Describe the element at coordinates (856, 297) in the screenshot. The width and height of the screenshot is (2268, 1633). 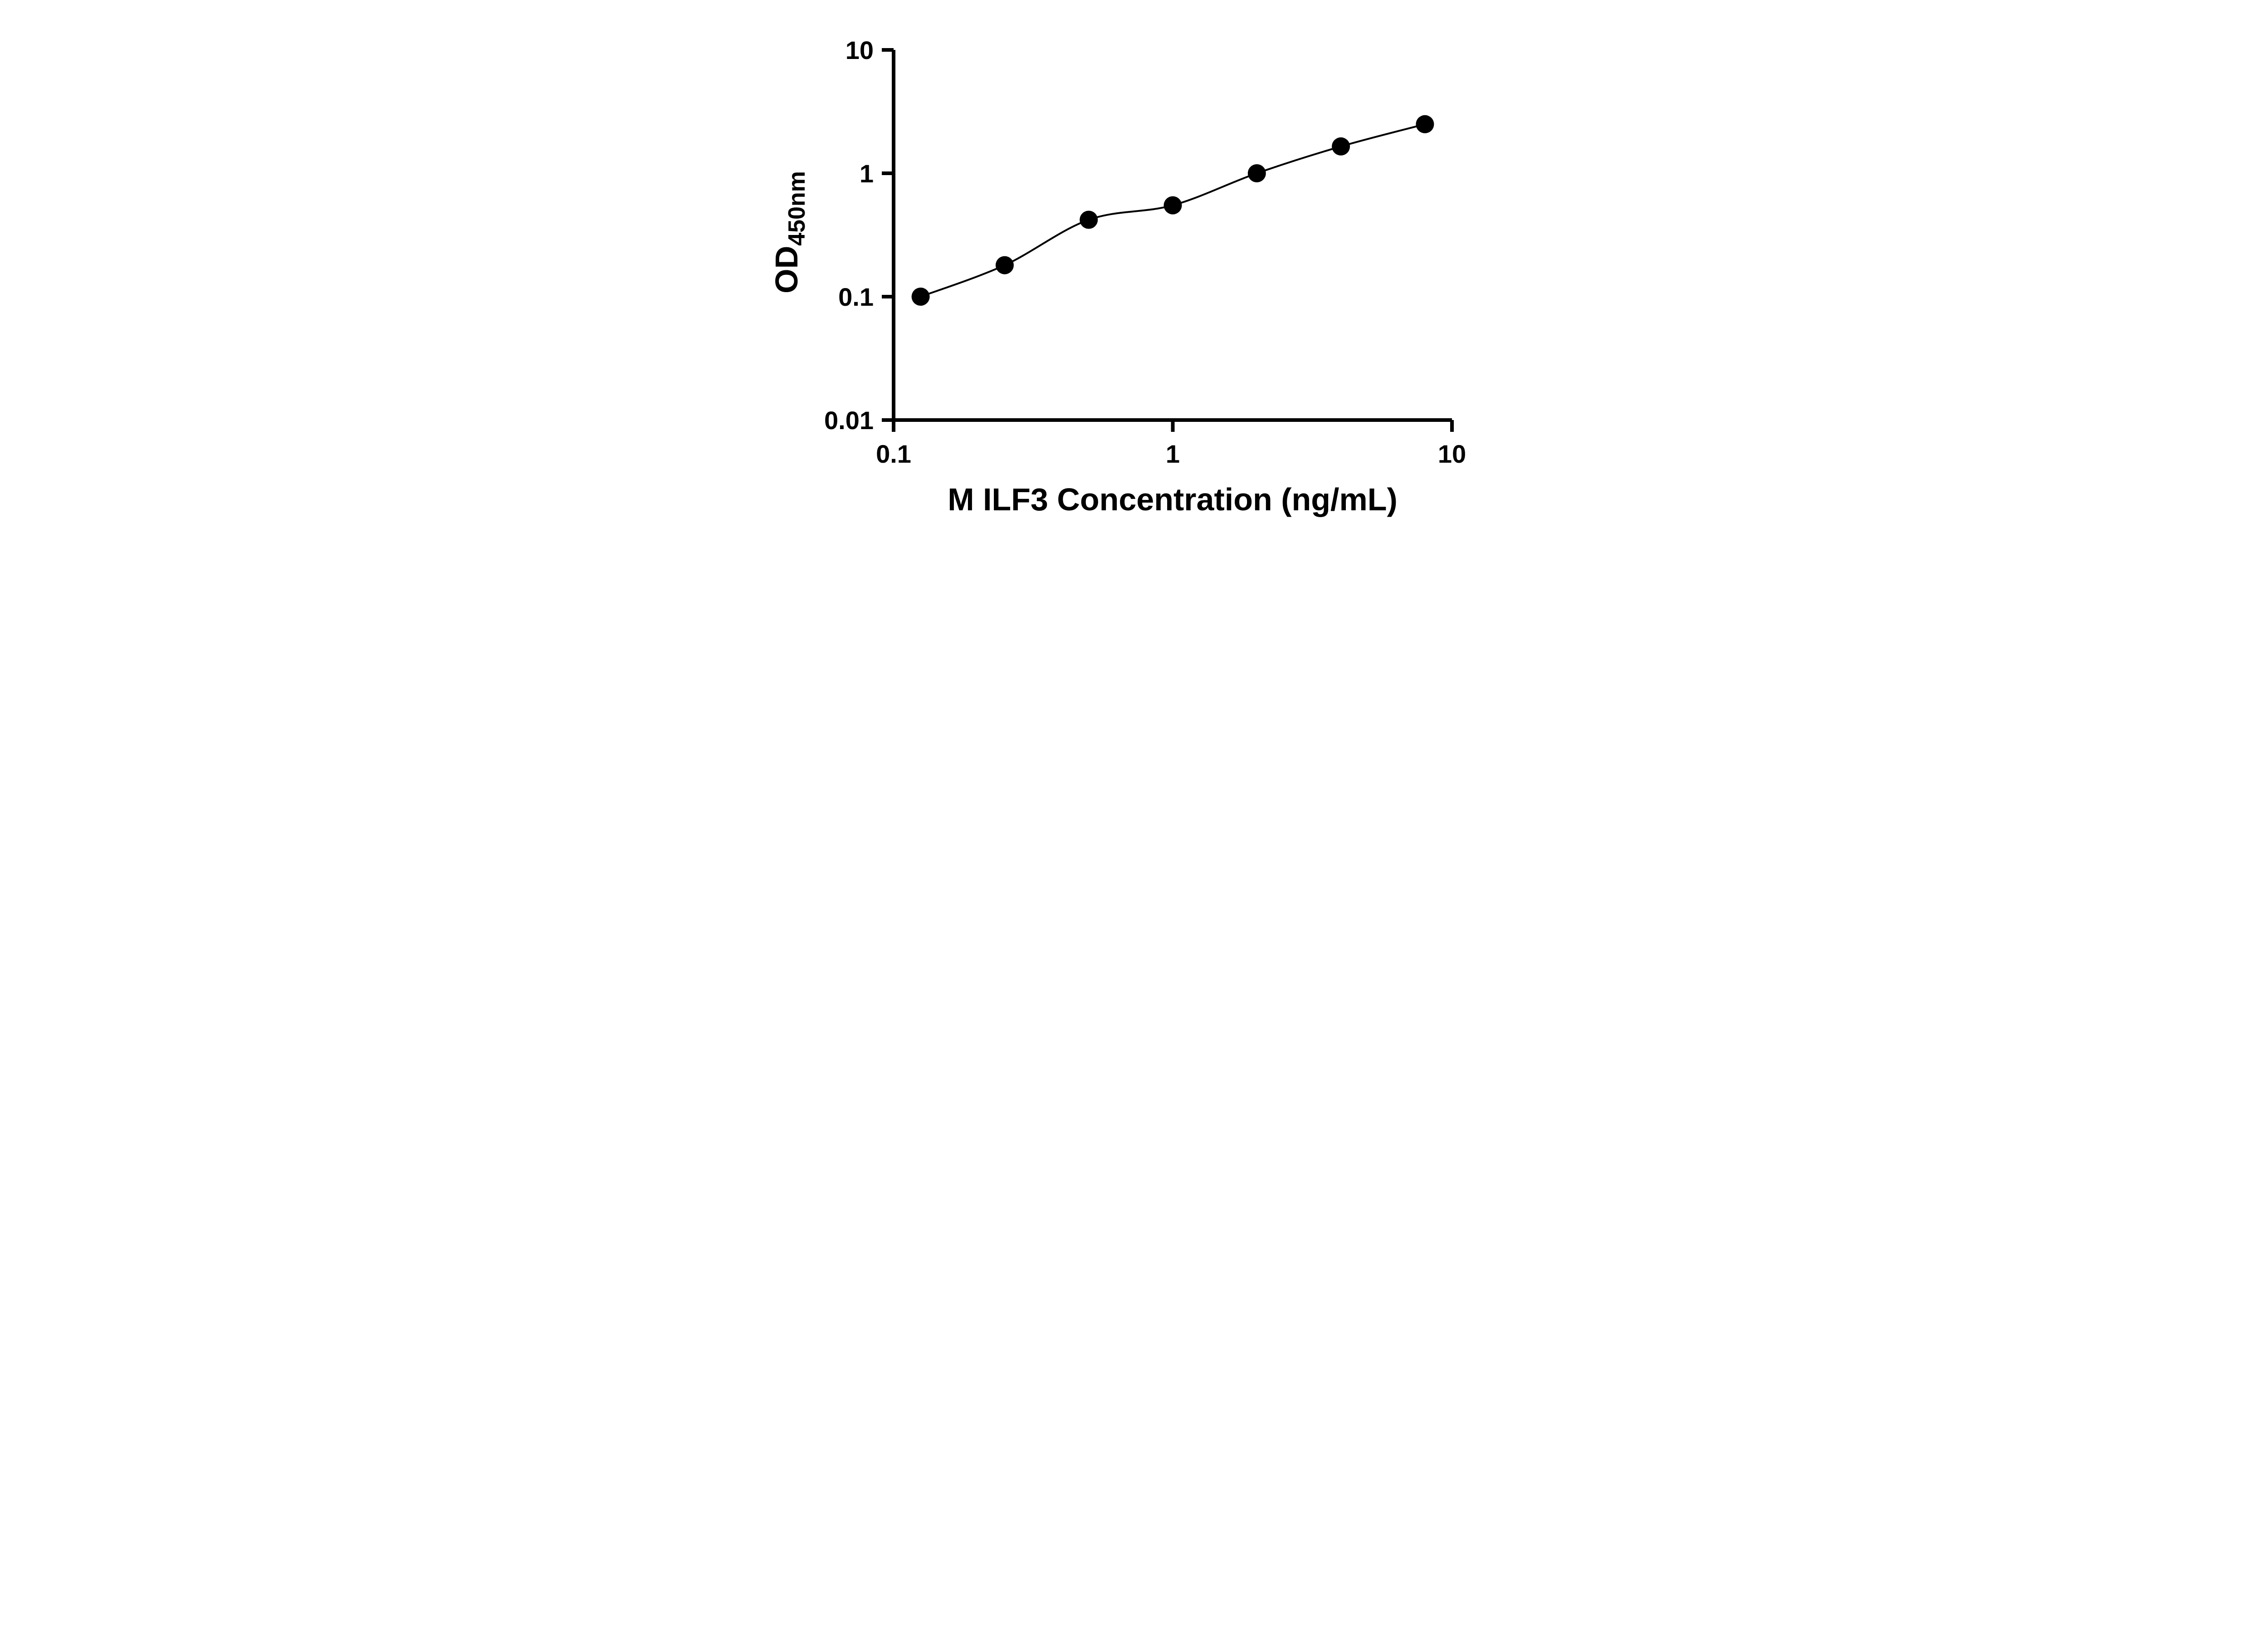
I see `y-tick-label: 0.1` at that location.